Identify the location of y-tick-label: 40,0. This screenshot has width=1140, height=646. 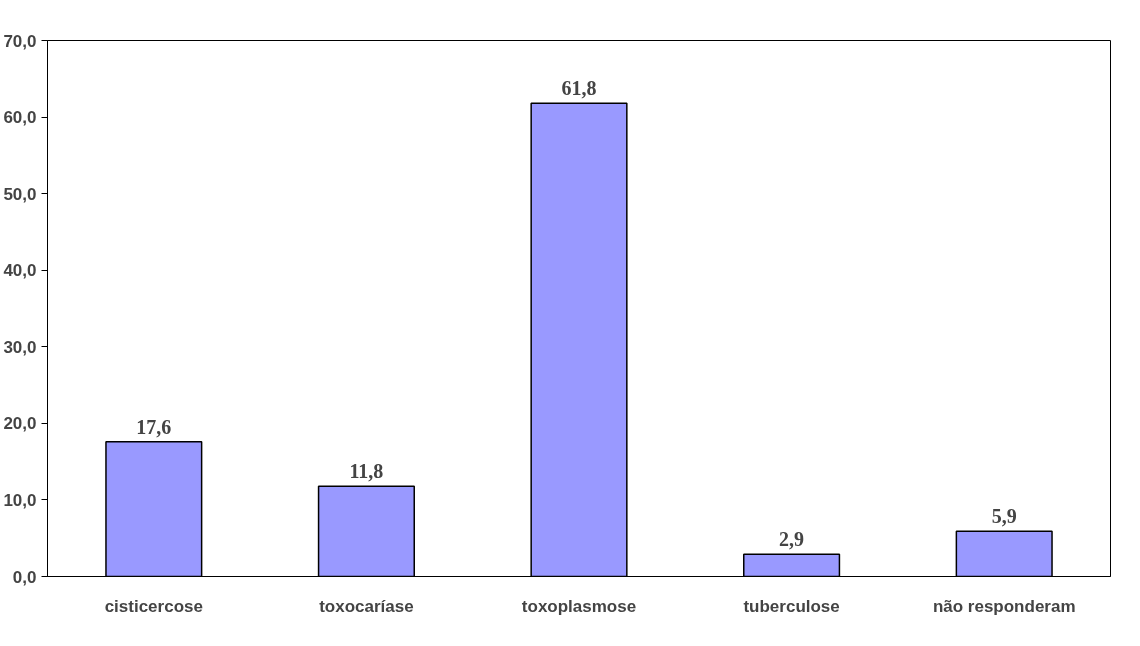
(20, 271).